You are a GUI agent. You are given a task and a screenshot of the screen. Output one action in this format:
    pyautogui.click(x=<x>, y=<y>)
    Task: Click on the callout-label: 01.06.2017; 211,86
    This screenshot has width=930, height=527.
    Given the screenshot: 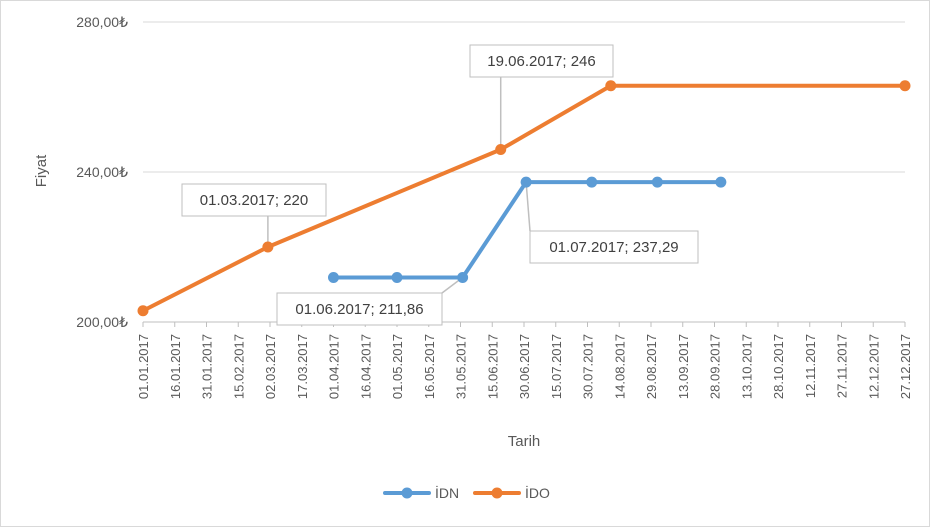 What is the action you would take?
    pyautogui.click(x=359, y=309)
    